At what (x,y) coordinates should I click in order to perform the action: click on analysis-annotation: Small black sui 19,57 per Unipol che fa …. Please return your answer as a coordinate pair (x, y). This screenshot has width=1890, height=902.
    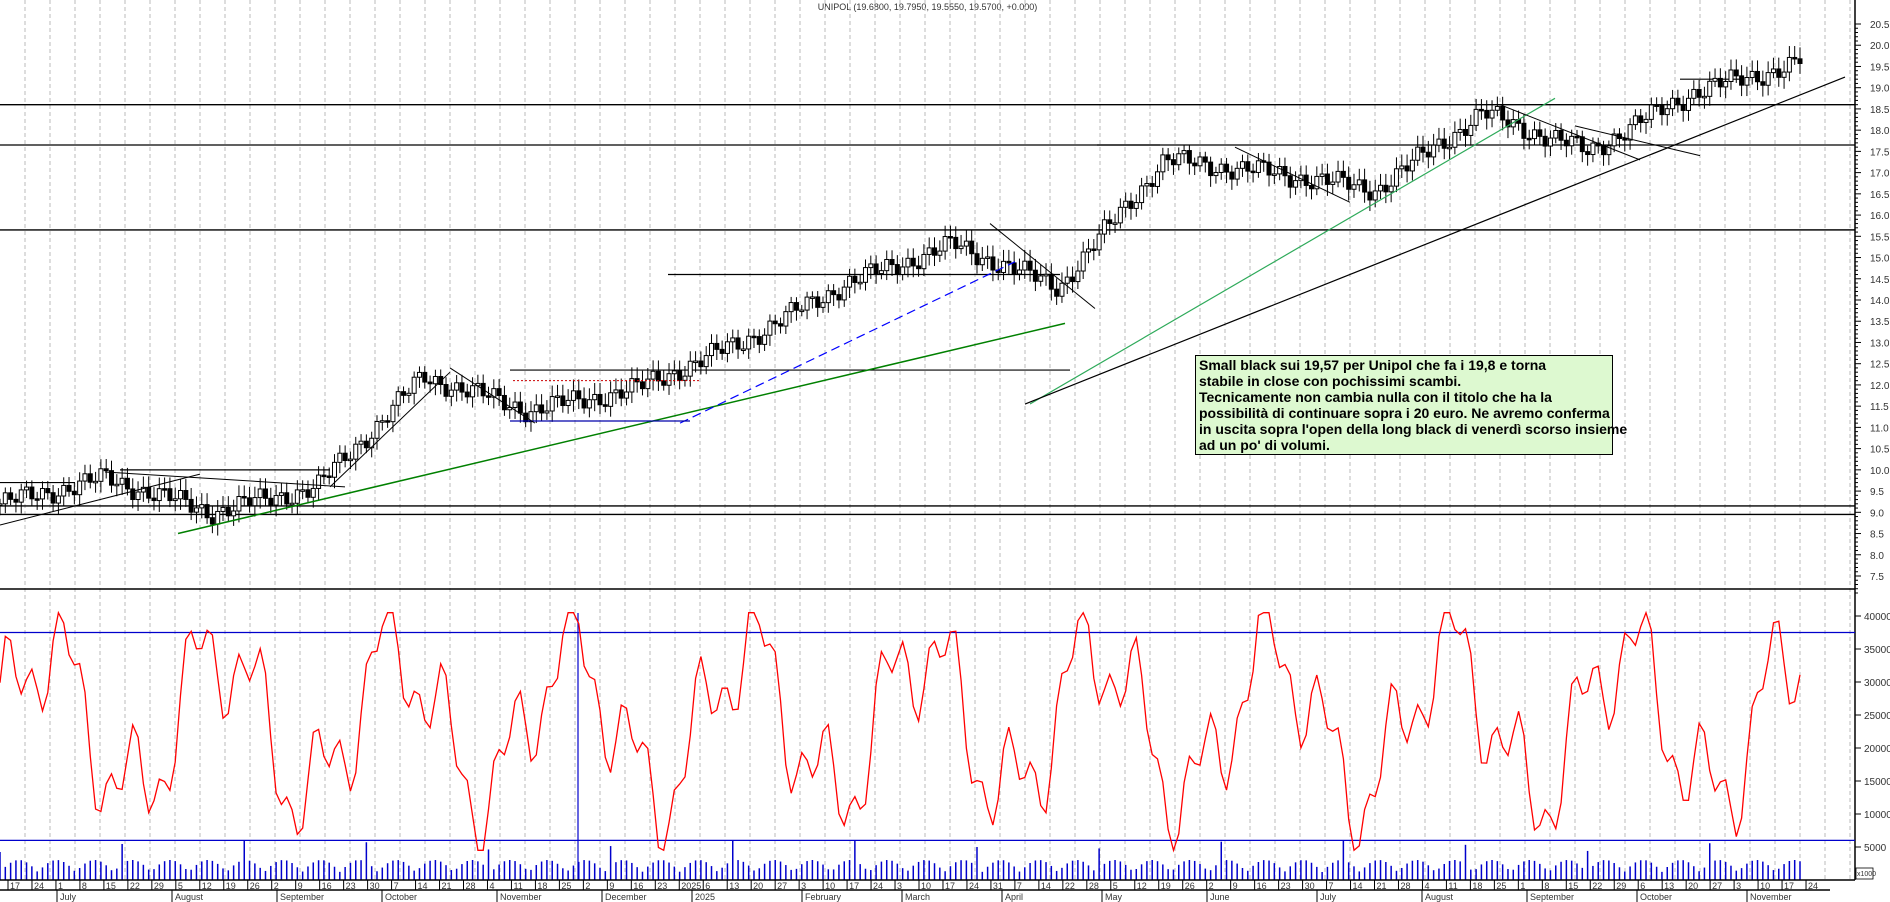
    Looking at the image, I should click on (1411, 405).